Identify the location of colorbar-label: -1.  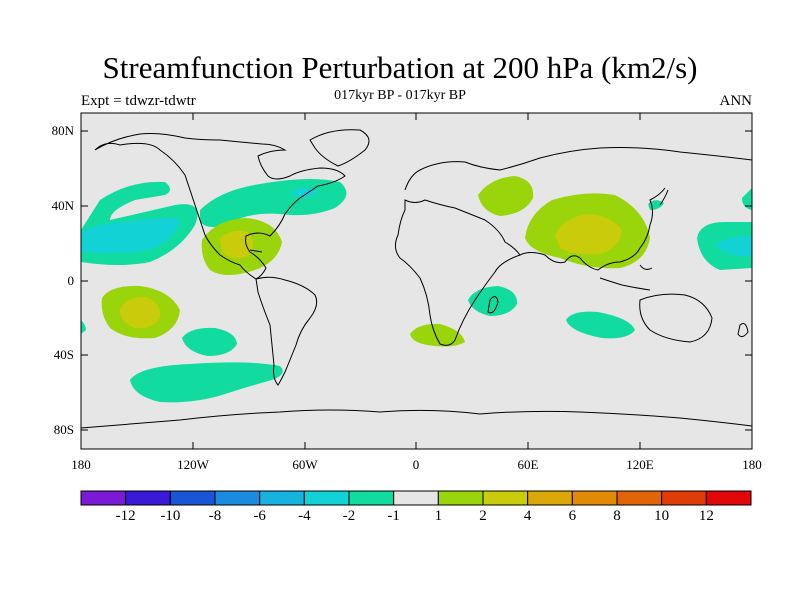
(393, 516).